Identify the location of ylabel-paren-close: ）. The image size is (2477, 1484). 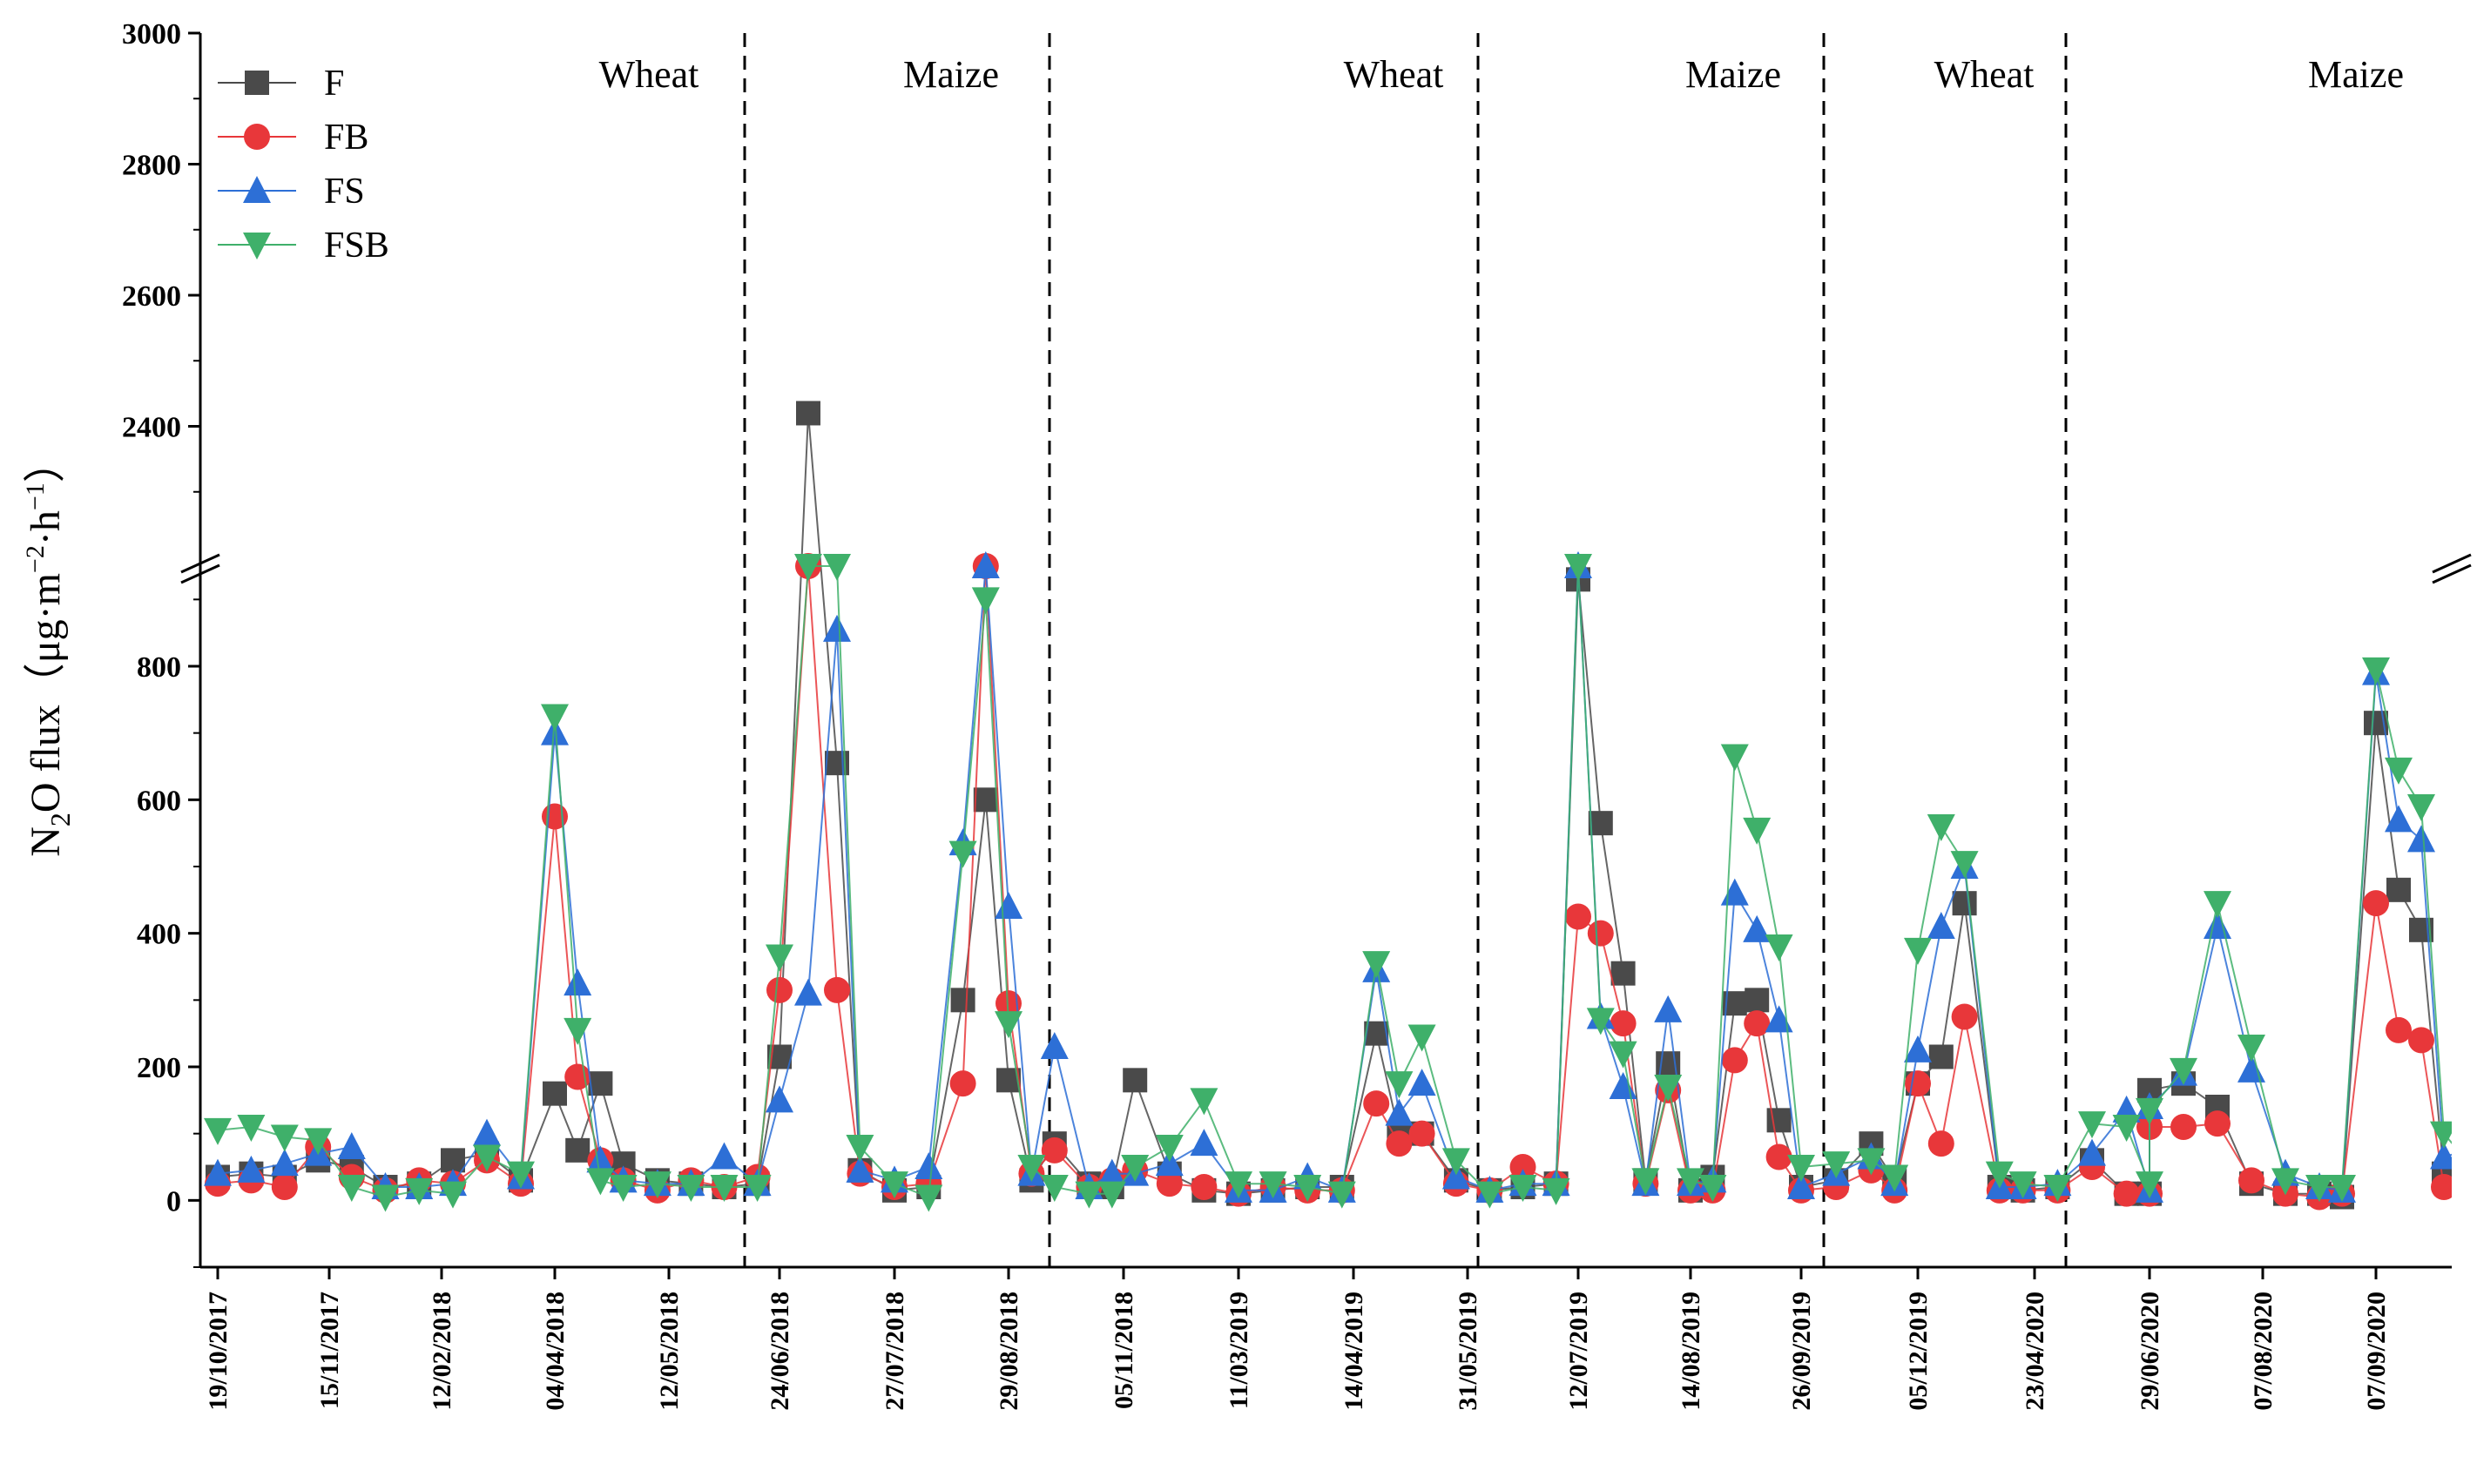
(46, 461).